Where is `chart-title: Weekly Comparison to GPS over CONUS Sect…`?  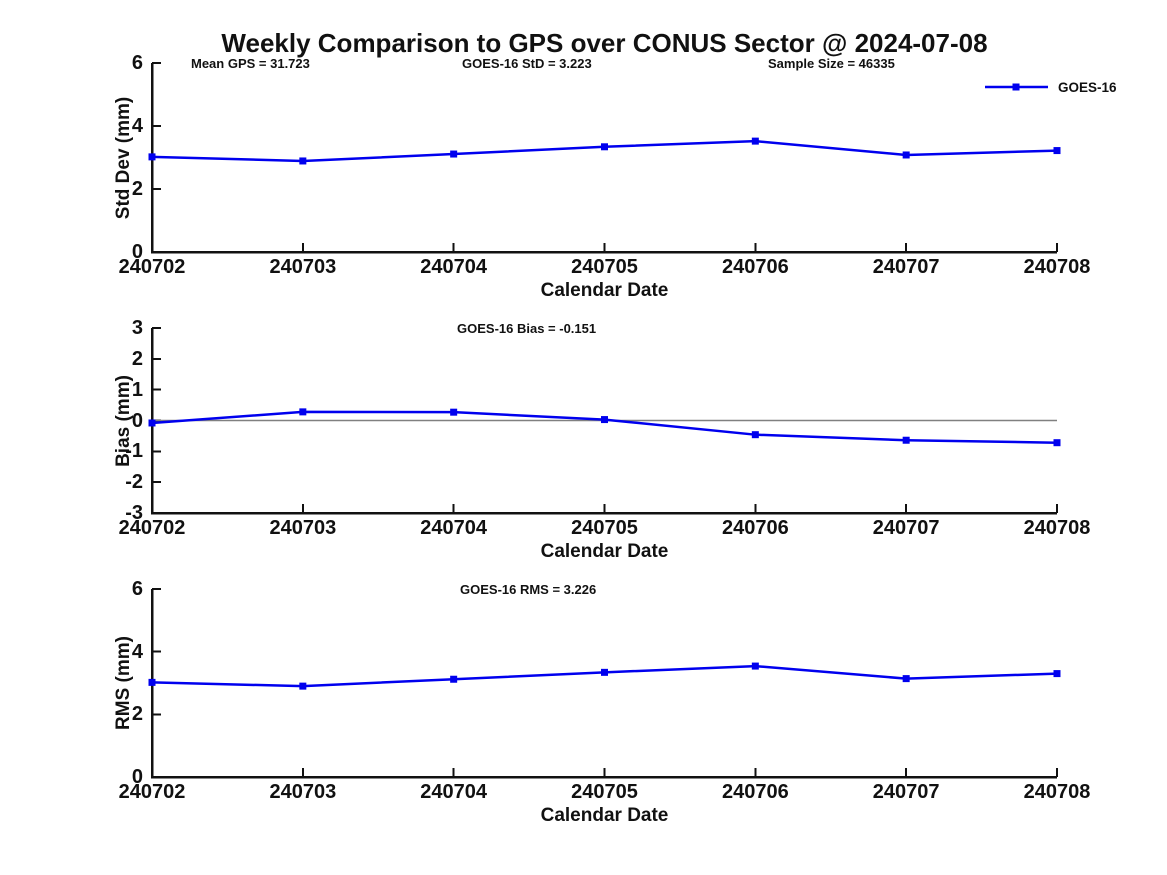
chart-title: Weekly Comparison to GPS over CONUS Sect… is located at coordinates (604, 43).